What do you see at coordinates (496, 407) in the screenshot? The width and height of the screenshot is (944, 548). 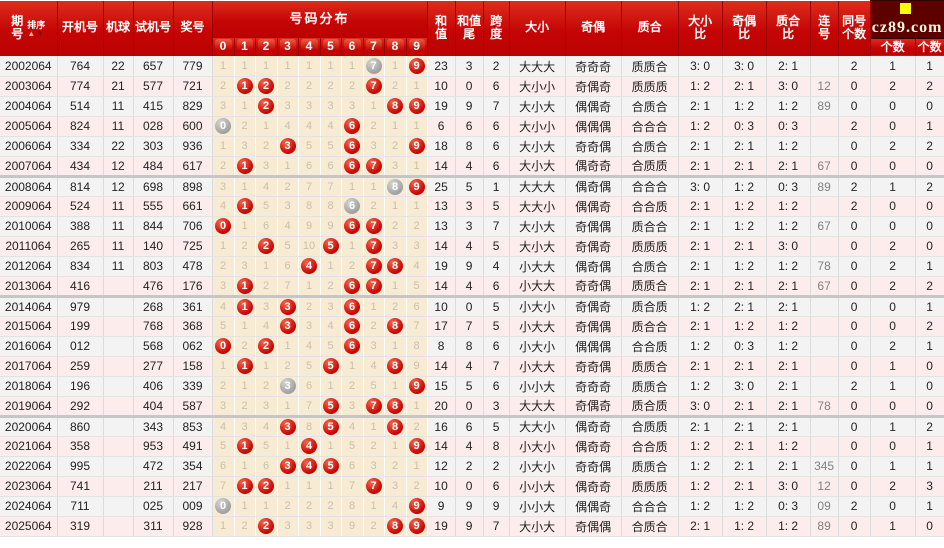 I see `span-cell: 3` at bounding box center [496, 407].